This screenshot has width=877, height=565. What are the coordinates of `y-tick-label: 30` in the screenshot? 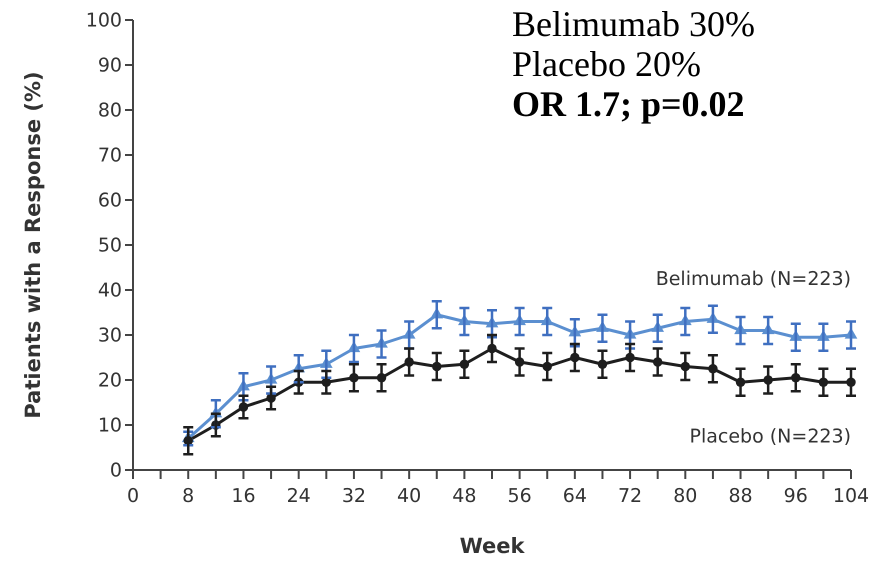 It's located at (110, 335).